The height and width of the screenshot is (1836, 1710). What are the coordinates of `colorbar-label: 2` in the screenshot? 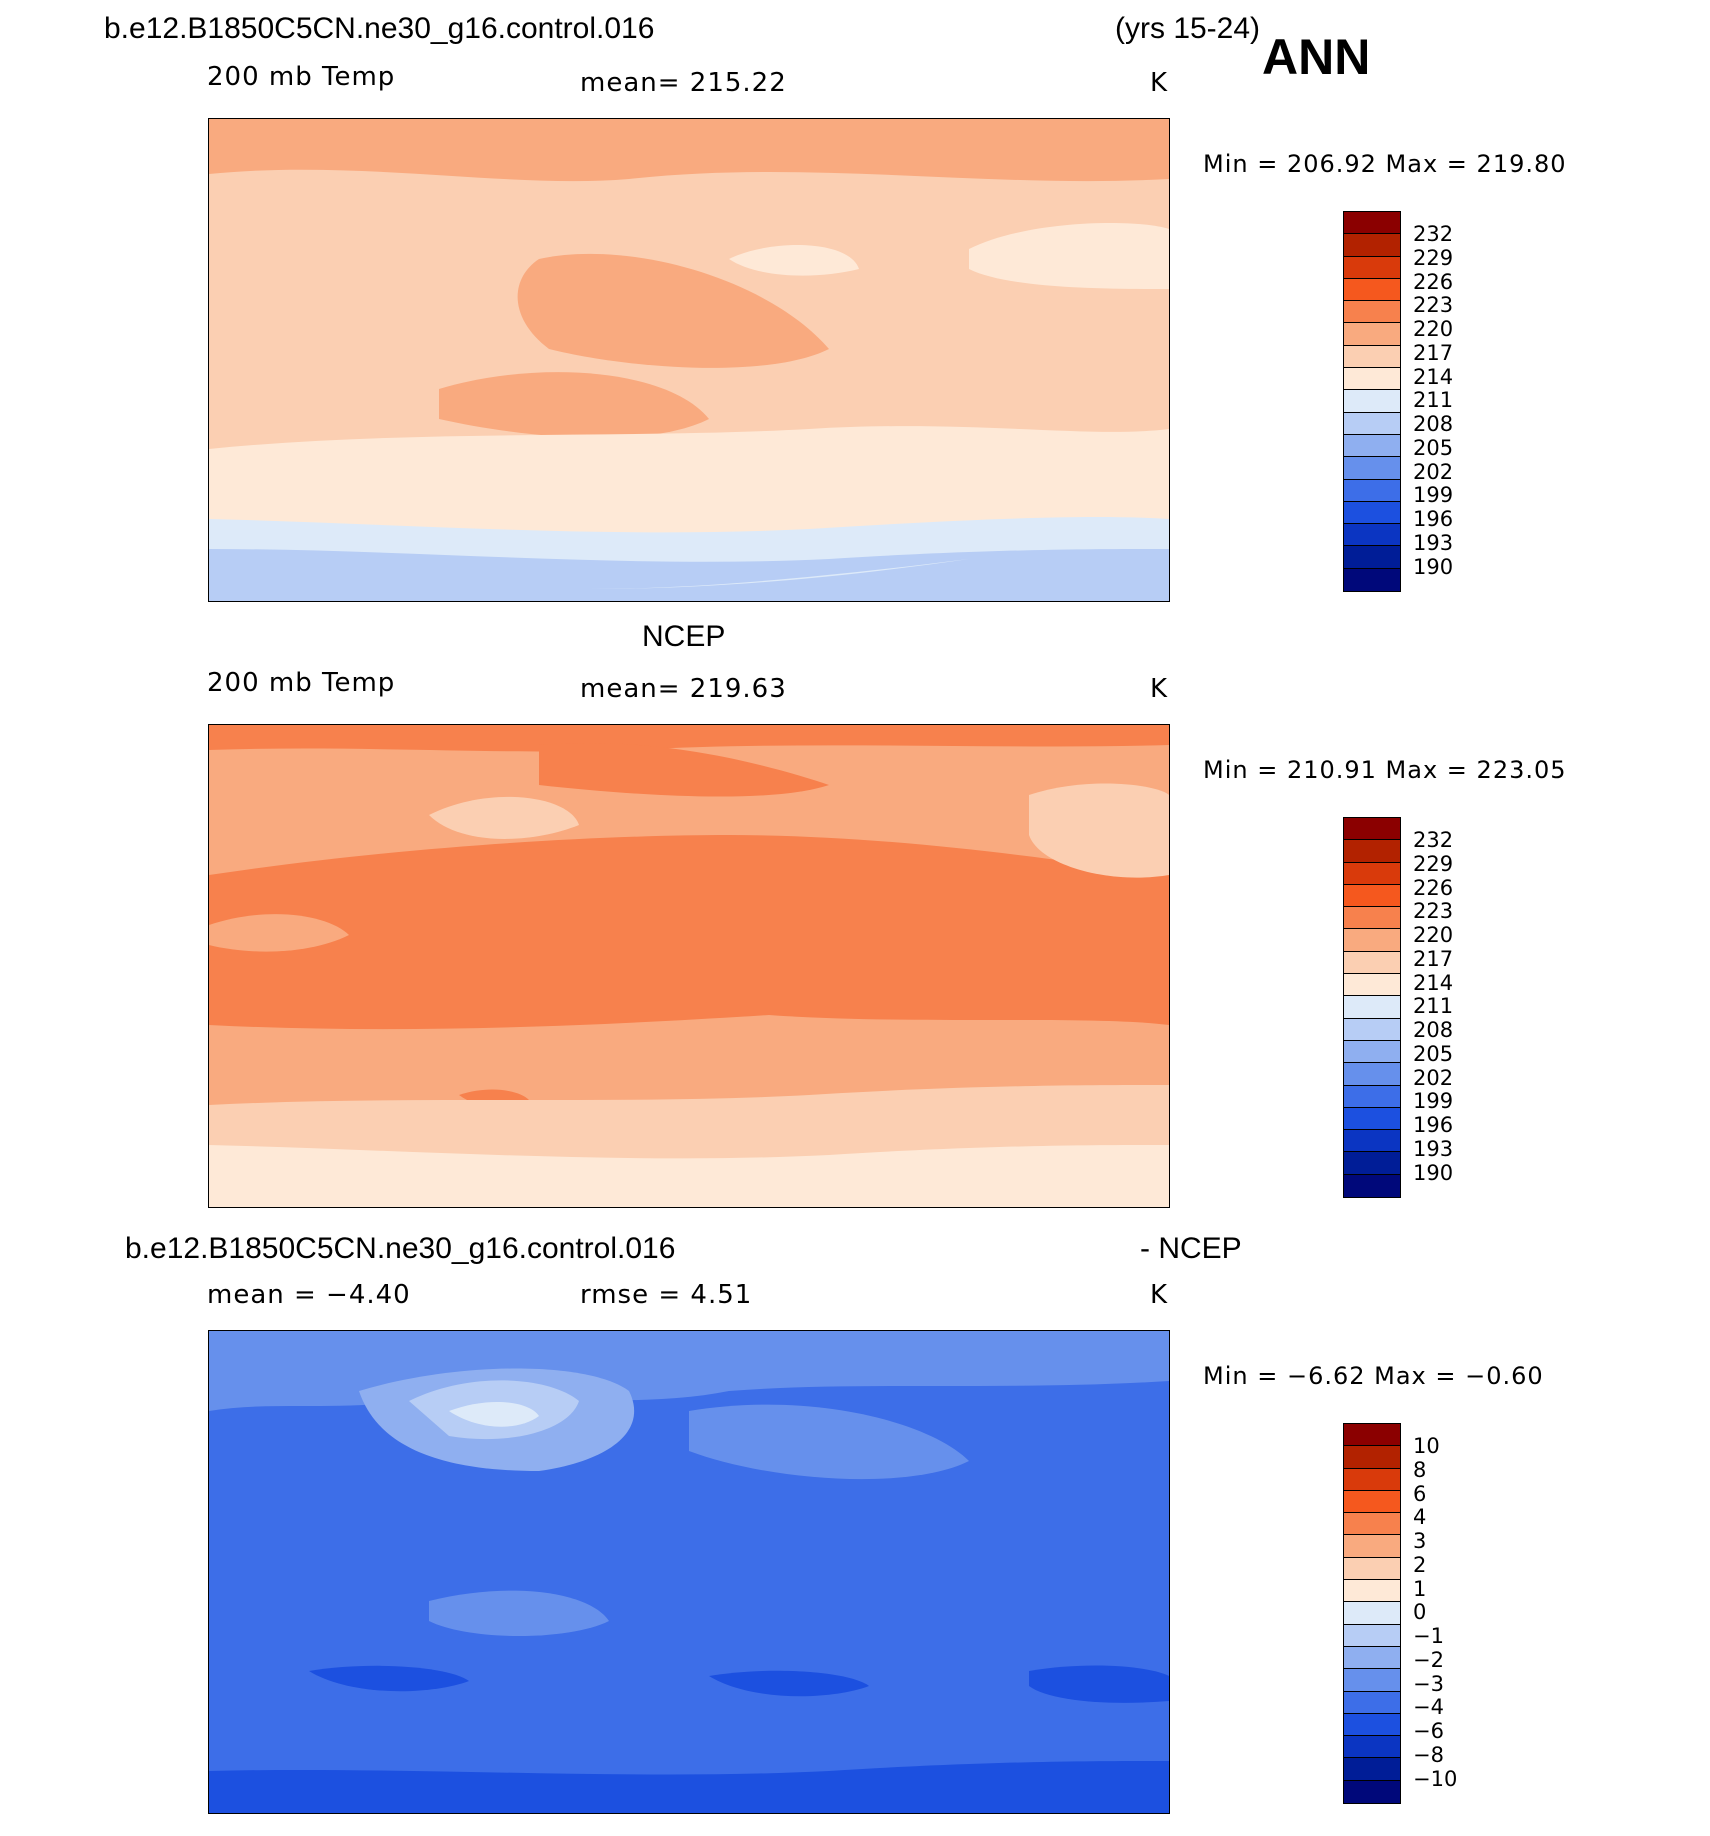 It's located at (1420, 1564).